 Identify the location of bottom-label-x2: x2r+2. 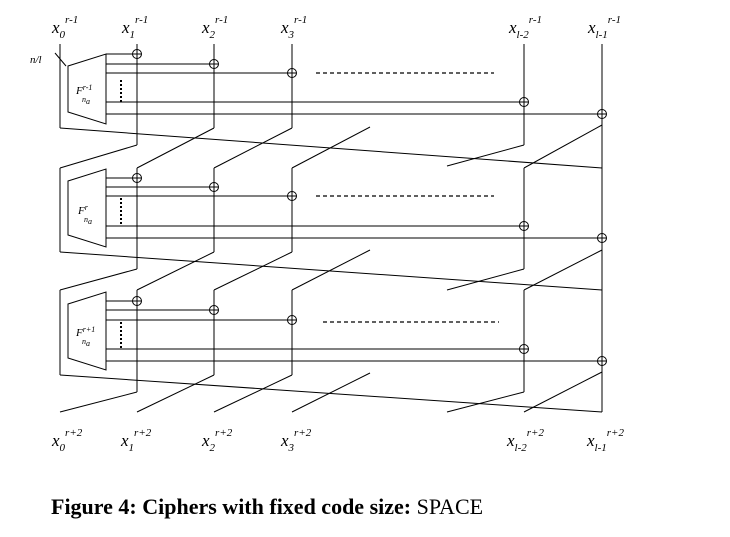
(217, 440).